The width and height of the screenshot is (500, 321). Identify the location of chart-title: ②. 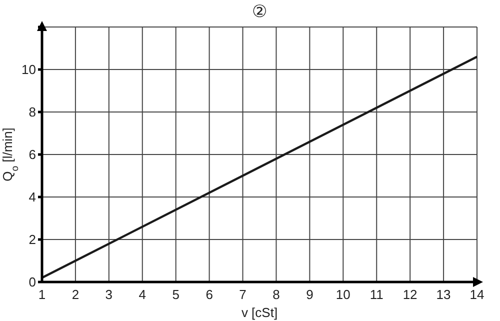
(259, 12).